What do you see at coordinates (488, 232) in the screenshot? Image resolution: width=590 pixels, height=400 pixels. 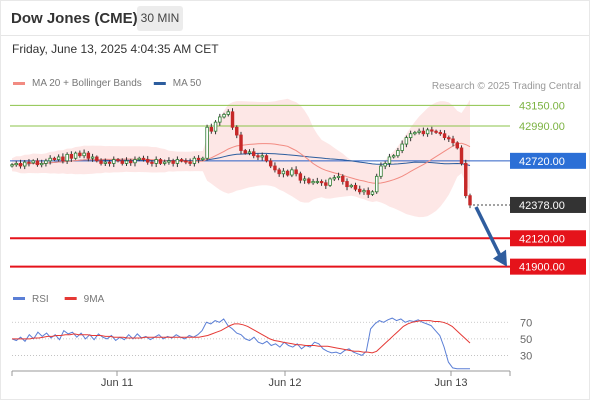 I see `forecast-arrow-shaft` at bounding box center [488, 232].